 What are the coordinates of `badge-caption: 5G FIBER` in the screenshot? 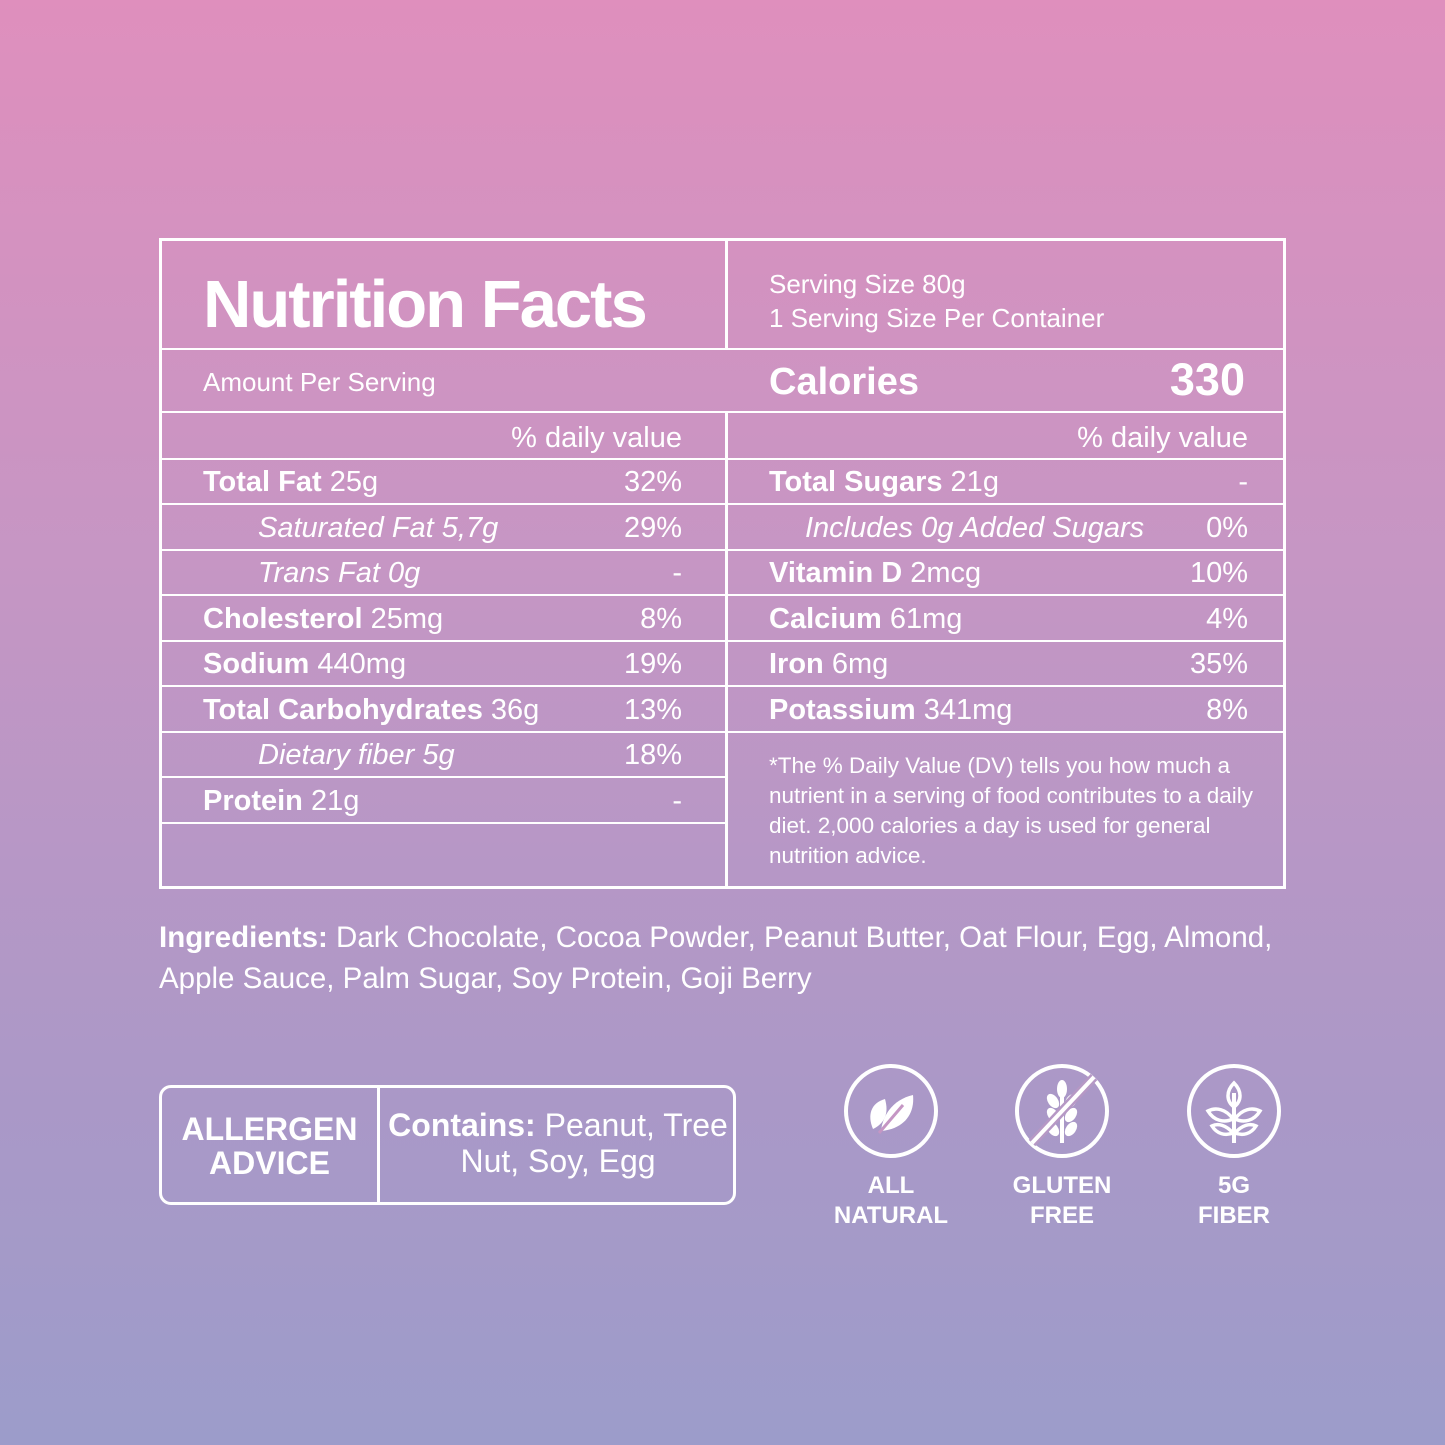 It's located at (1234, 1200).